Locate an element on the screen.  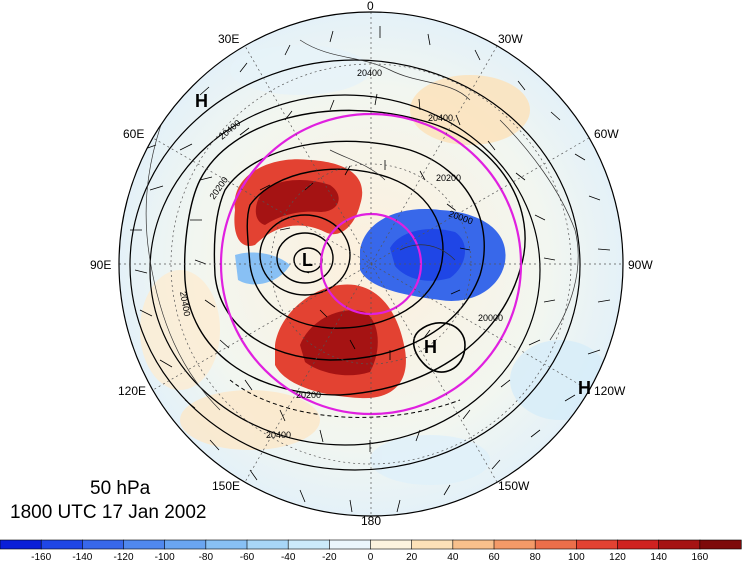
colorbar-tick-label: -160 is located at coordinates (41, 556).